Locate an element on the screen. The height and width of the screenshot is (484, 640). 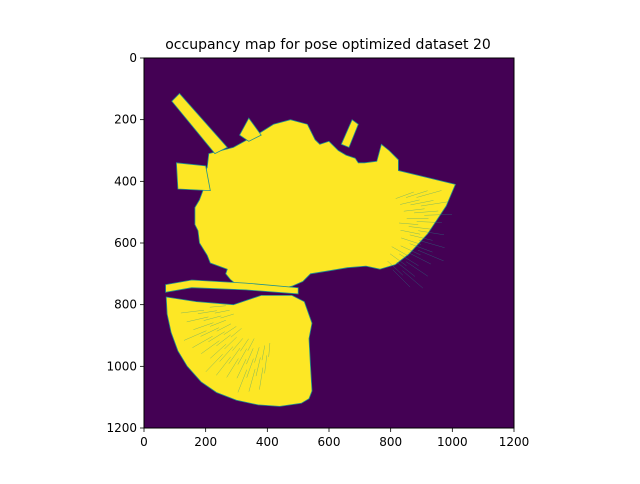
x-tick-label: 1200 is located at coordinates (514, 442).